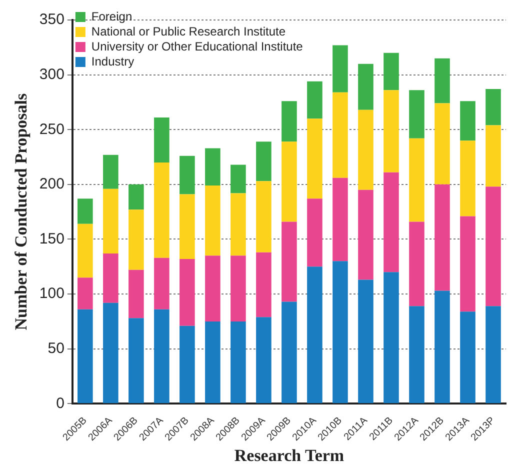 The width and height of the screenshot is (518, 475). Describe the element at coordinates (56, 348) in the screenshot. I see `y-tick-label: 50` at that location.